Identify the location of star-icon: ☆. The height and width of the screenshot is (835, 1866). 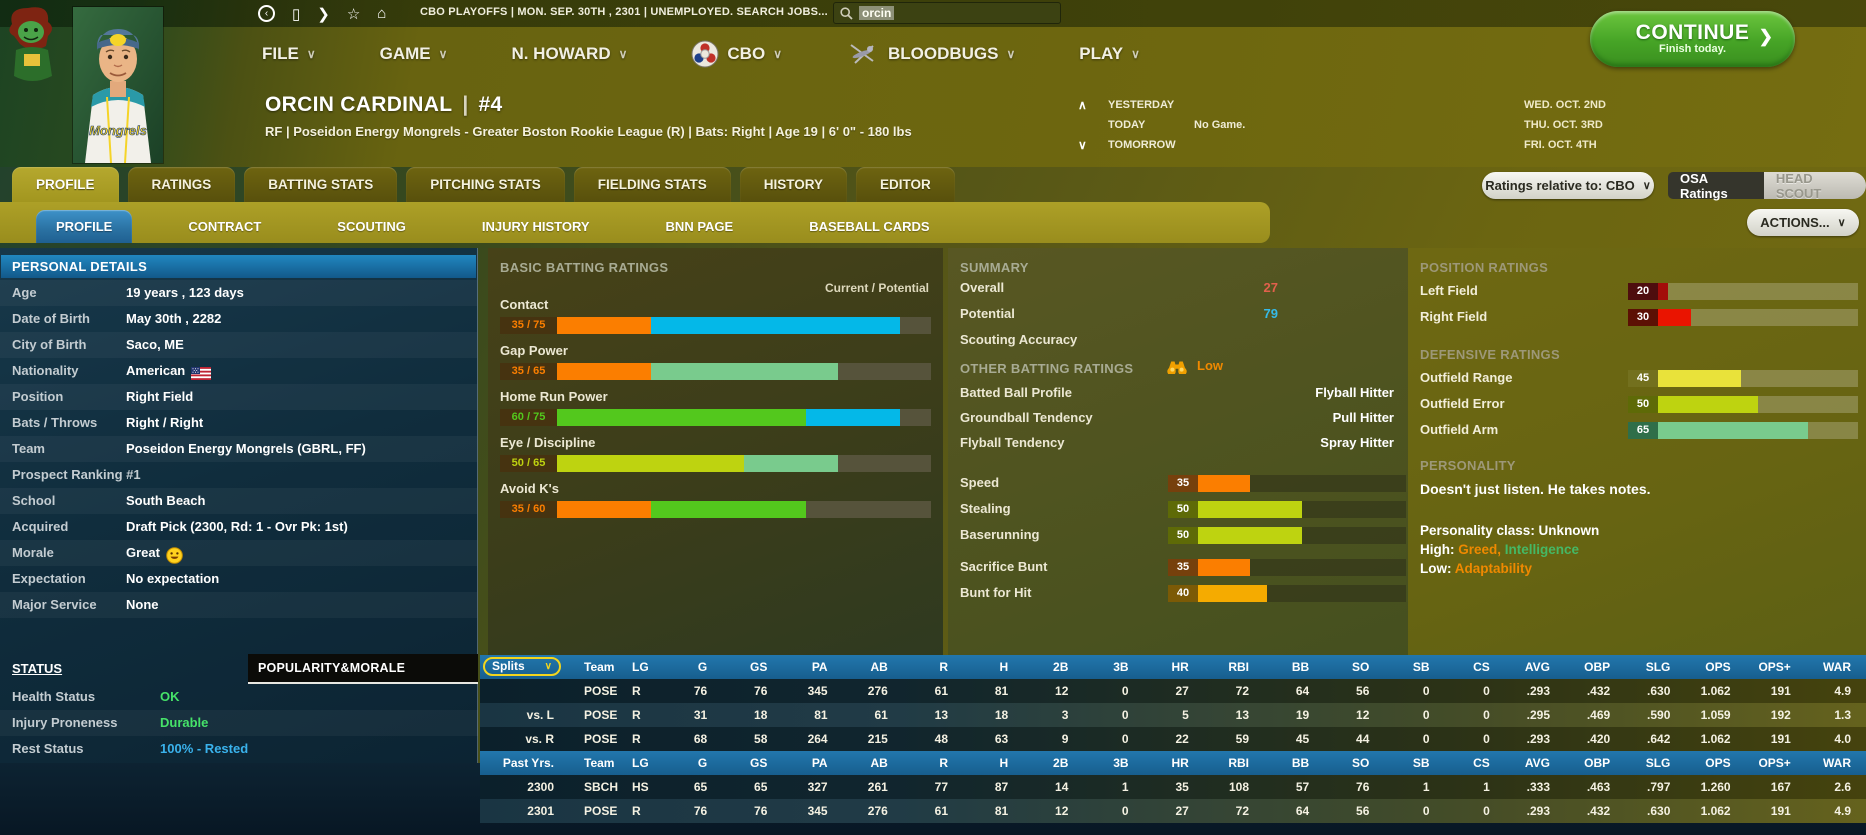
(353, 14).